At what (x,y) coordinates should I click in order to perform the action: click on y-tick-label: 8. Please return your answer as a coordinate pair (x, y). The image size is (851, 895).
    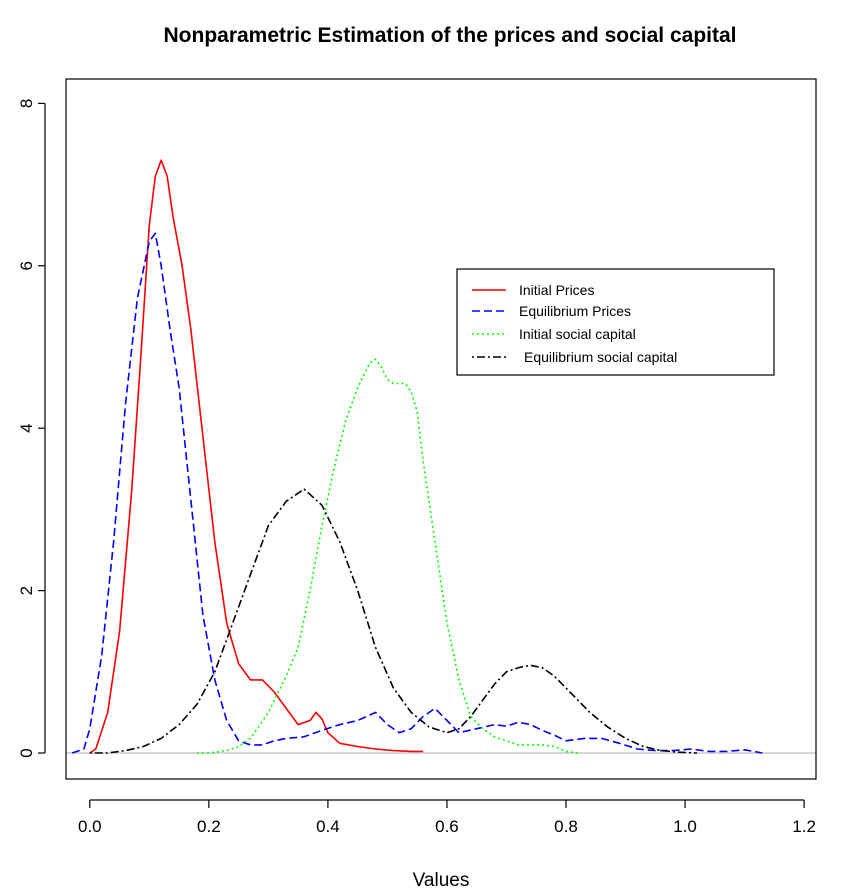
    Looking at the image, I should click on (26, 103).